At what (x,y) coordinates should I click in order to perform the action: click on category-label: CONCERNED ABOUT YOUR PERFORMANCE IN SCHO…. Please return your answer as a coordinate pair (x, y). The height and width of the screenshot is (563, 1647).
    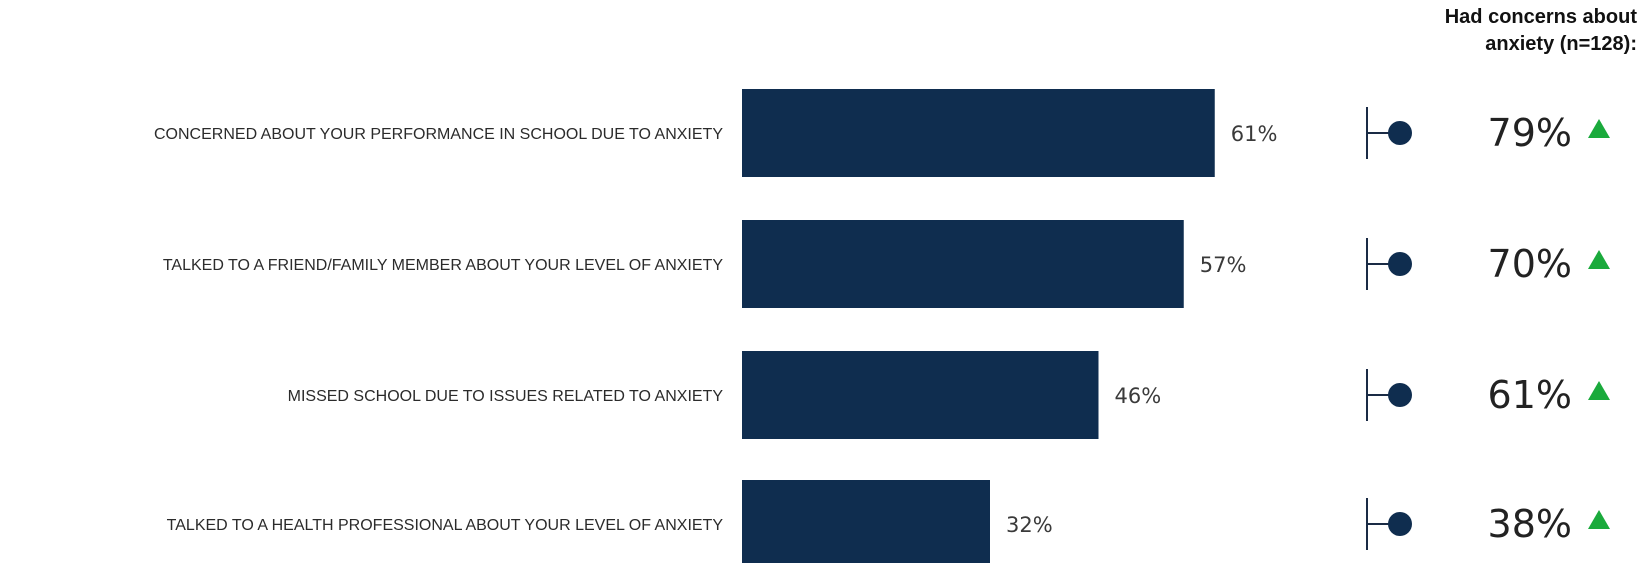
    Looking at the image, I should click on (438, 134).